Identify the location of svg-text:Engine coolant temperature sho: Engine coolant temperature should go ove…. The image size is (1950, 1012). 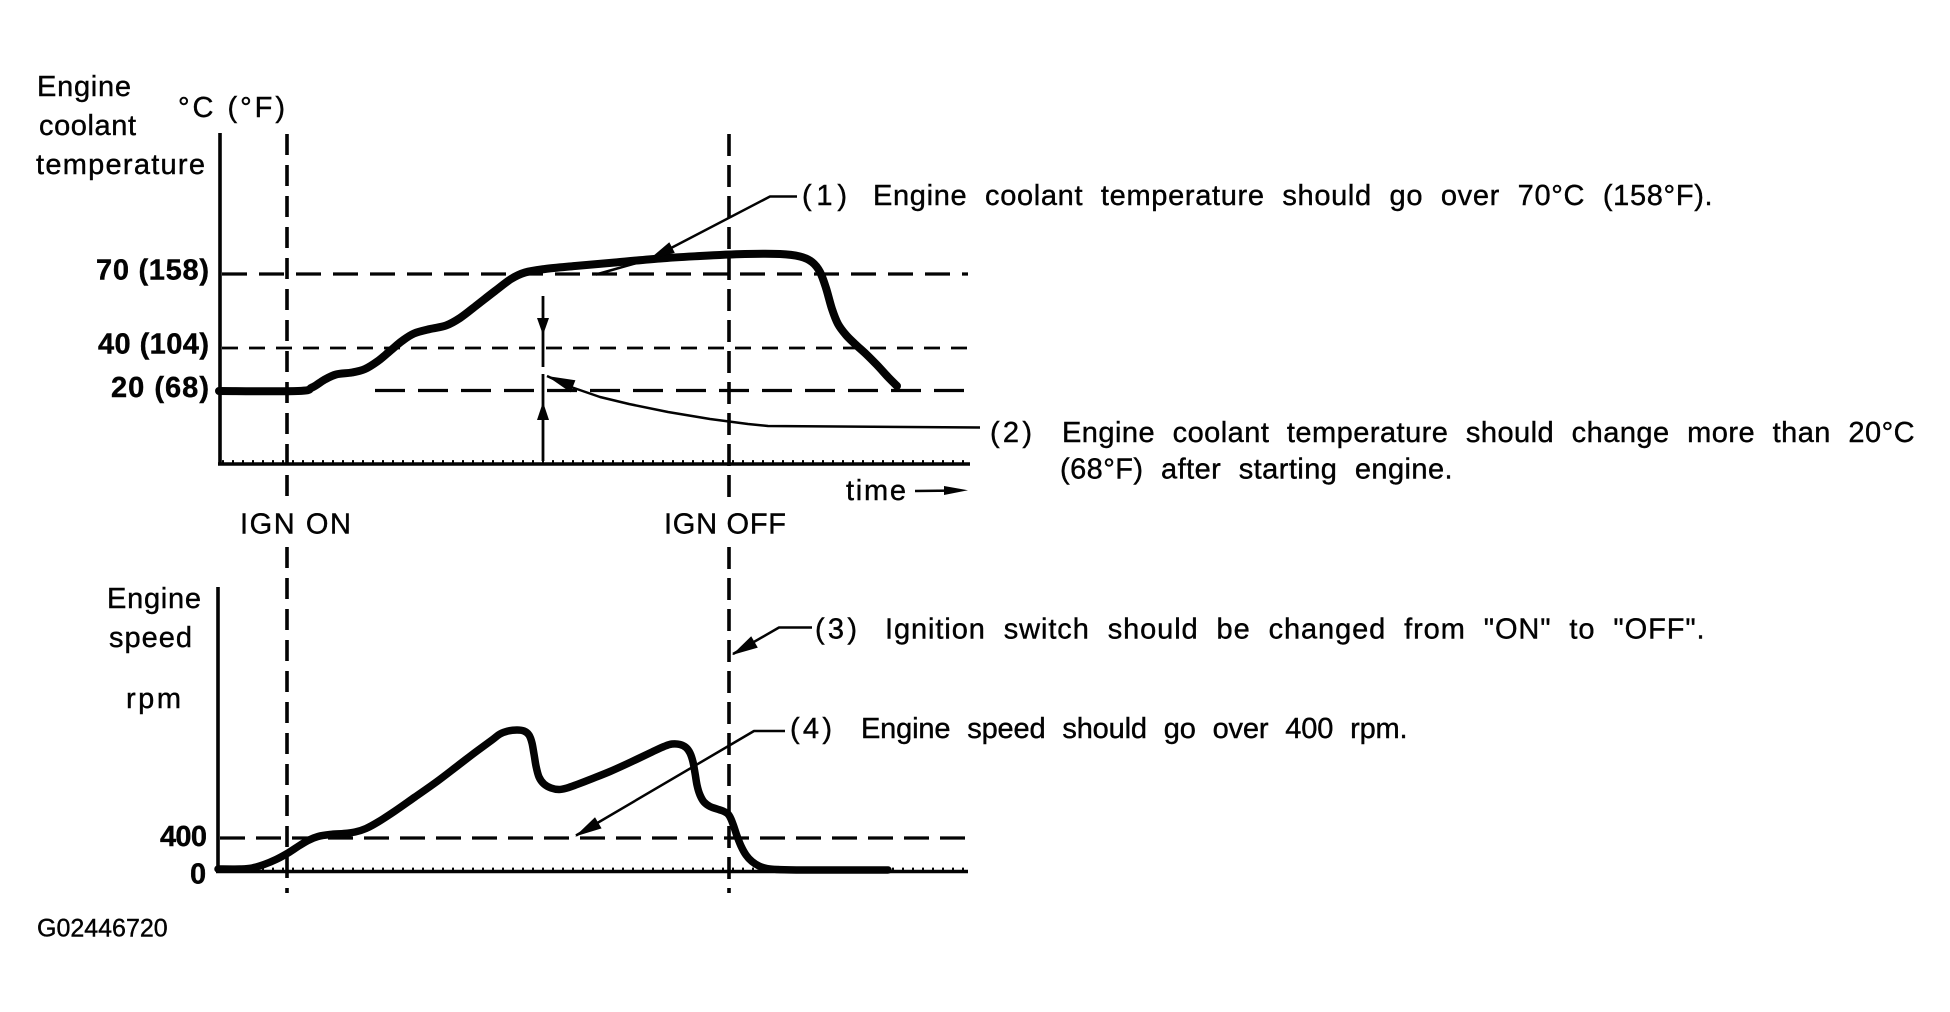
(1293, 196).